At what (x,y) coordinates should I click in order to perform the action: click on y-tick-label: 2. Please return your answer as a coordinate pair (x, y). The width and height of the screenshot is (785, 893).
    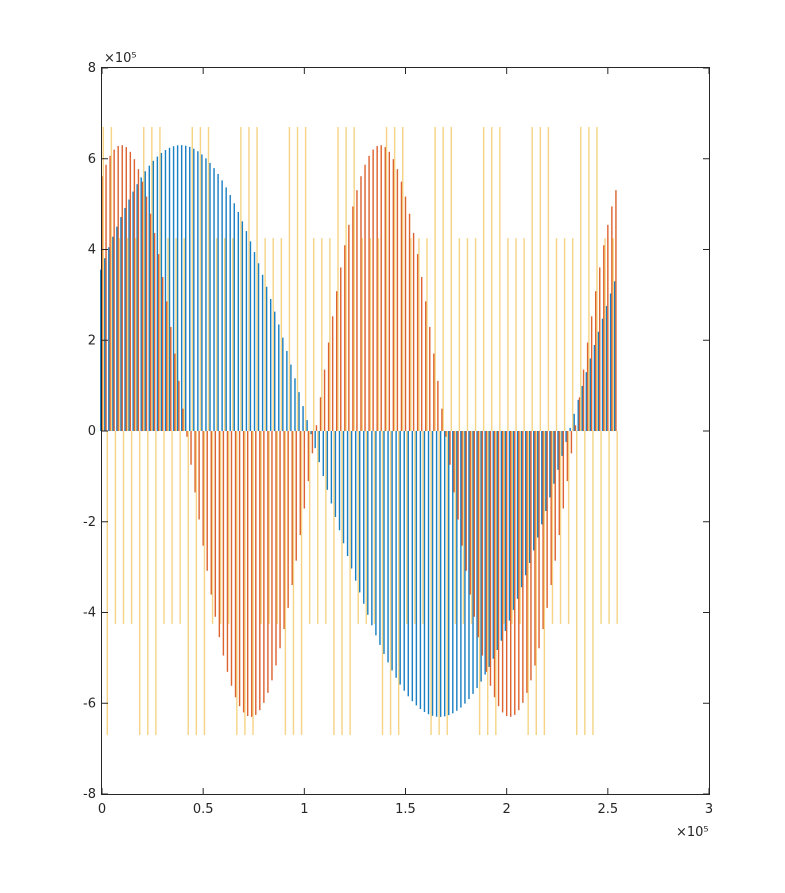
    Looking at the image, I should click on (92, 340).